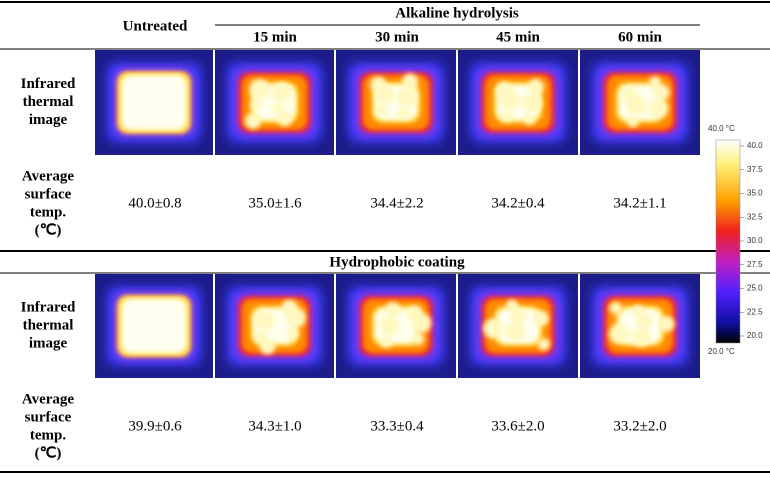 The width and height of the screenshot is (770, 477). Describe the element at coordinates (755, 240) in the screenshot. I see `colorbar-tick: 30.0` at that location.